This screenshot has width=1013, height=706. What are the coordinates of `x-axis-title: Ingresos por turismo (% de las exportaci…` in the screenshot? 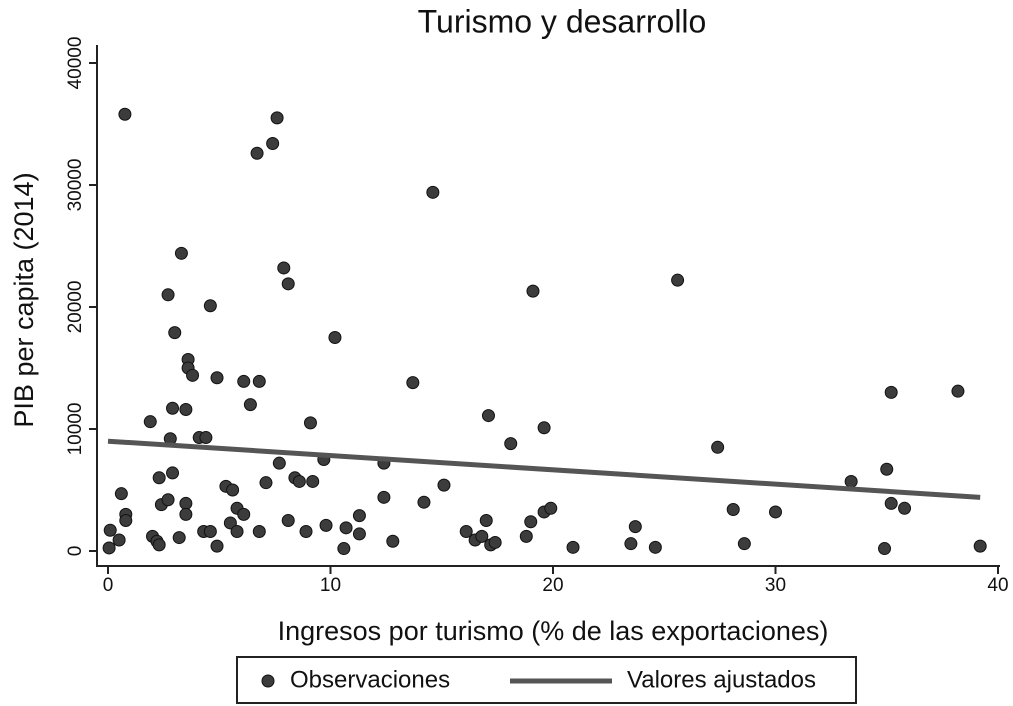 It's located at (553, 631).